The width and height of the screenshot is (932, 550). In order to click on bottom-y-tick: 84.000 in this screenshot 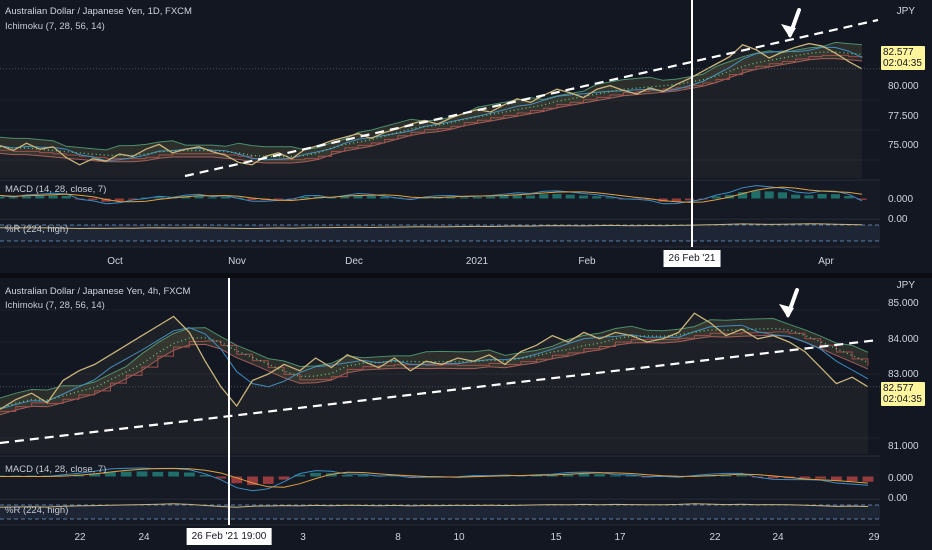, I will do `click(903, 339)`.